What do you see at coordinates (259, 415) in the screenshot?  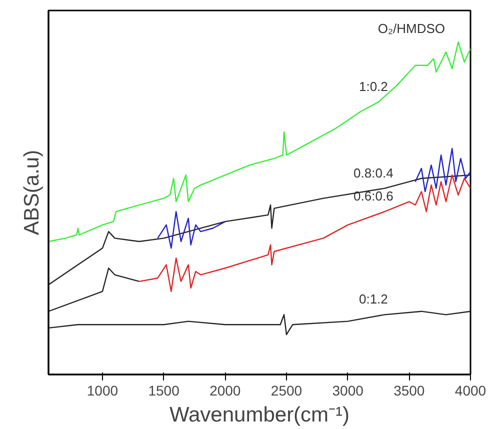 I see `x-axis-title: Wavenumber(cm⁻¹)` at bounding box center [259, 415].